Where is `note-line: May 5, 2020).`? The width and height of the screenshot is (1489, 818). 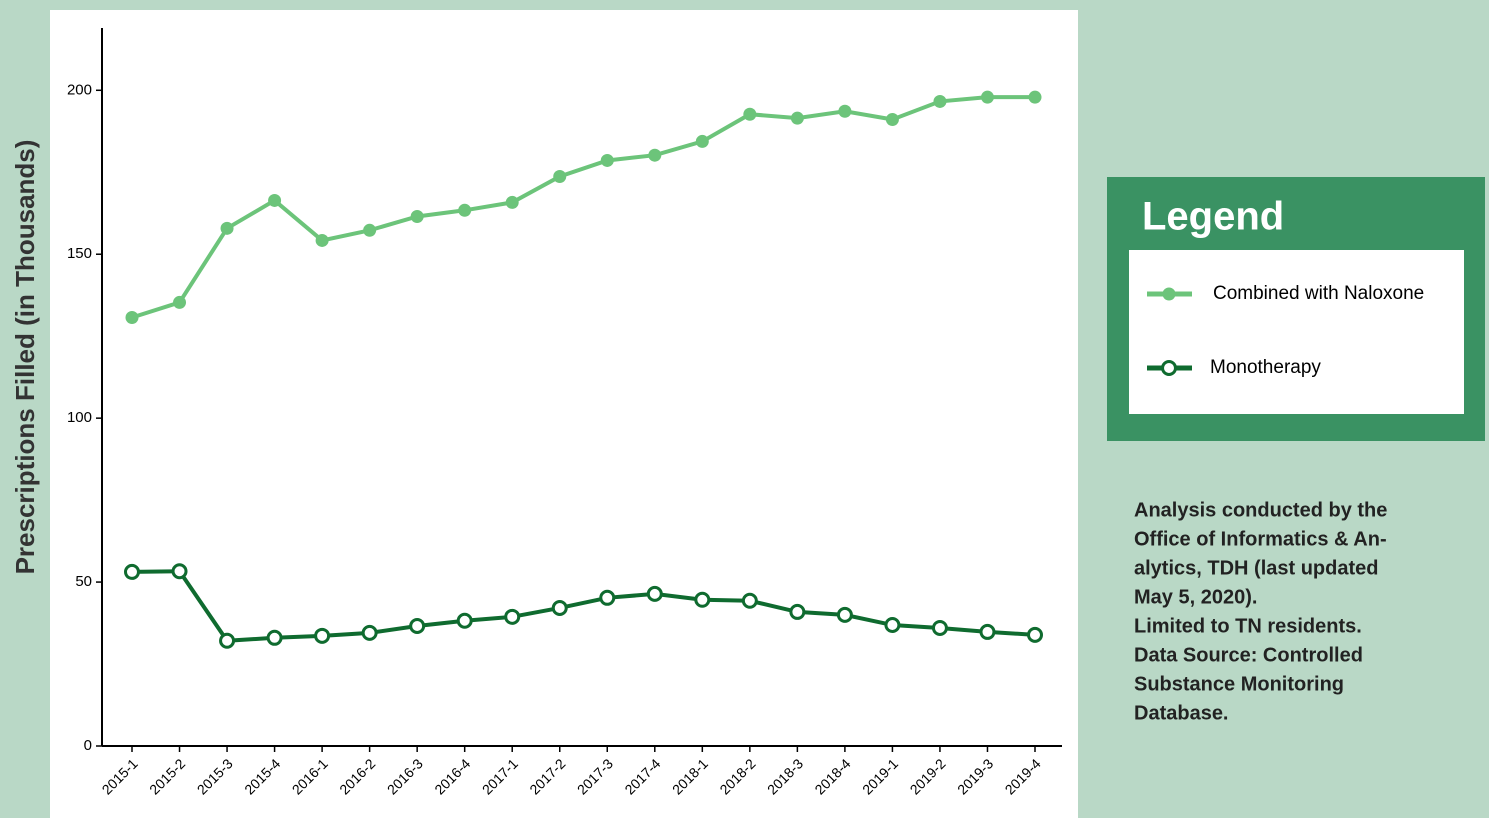
note-line: May 5, 2020). is located at coordinates (1195, 597).